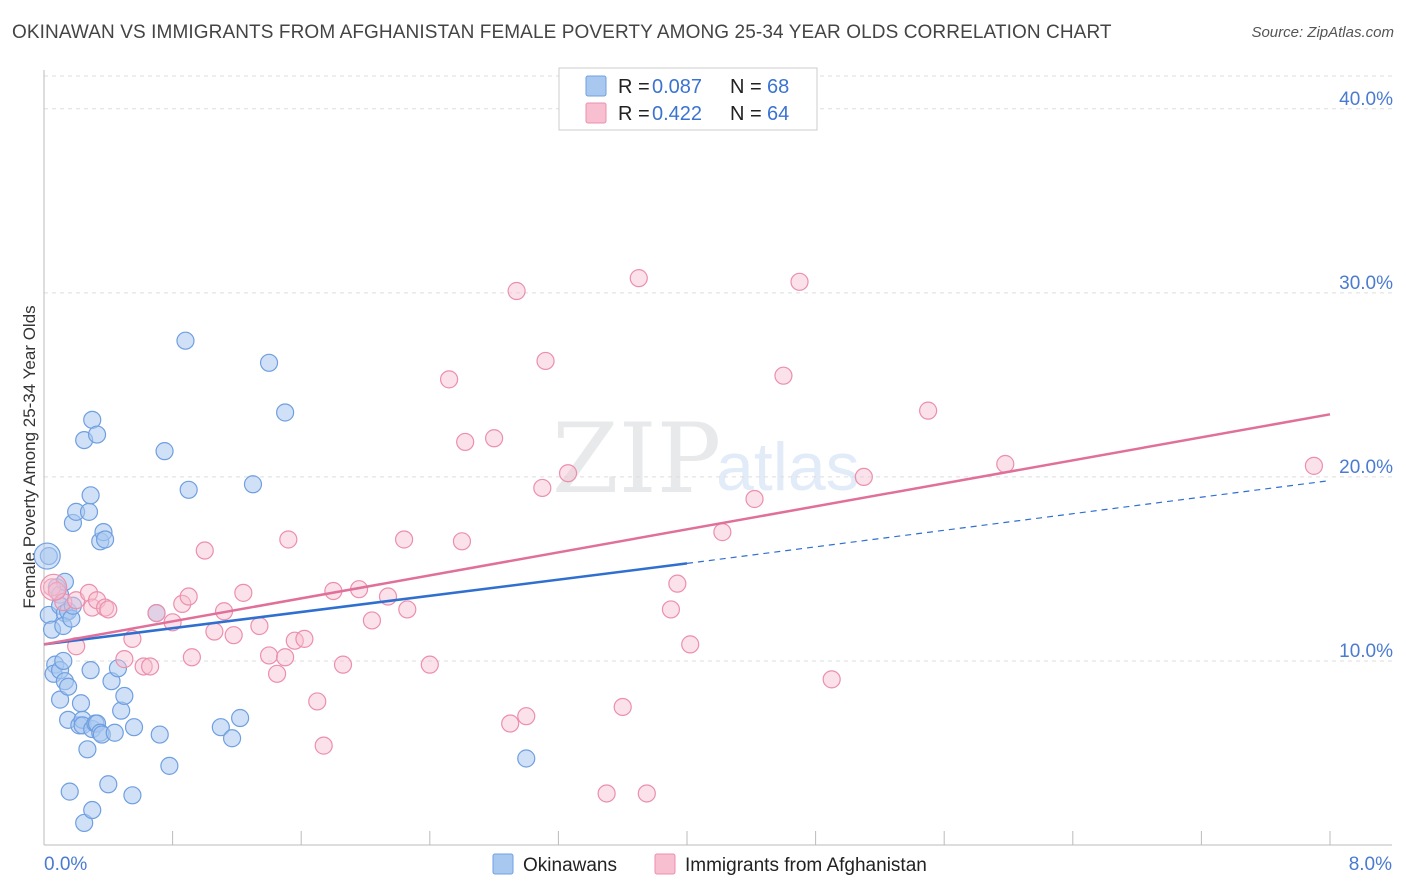 Image resolution: width=1406 pixels, height=892 pixels. What do you see at coordinates (47, 556) in the screenshot?
I see `okinawan-point-large` at bounding box center [47, 556].